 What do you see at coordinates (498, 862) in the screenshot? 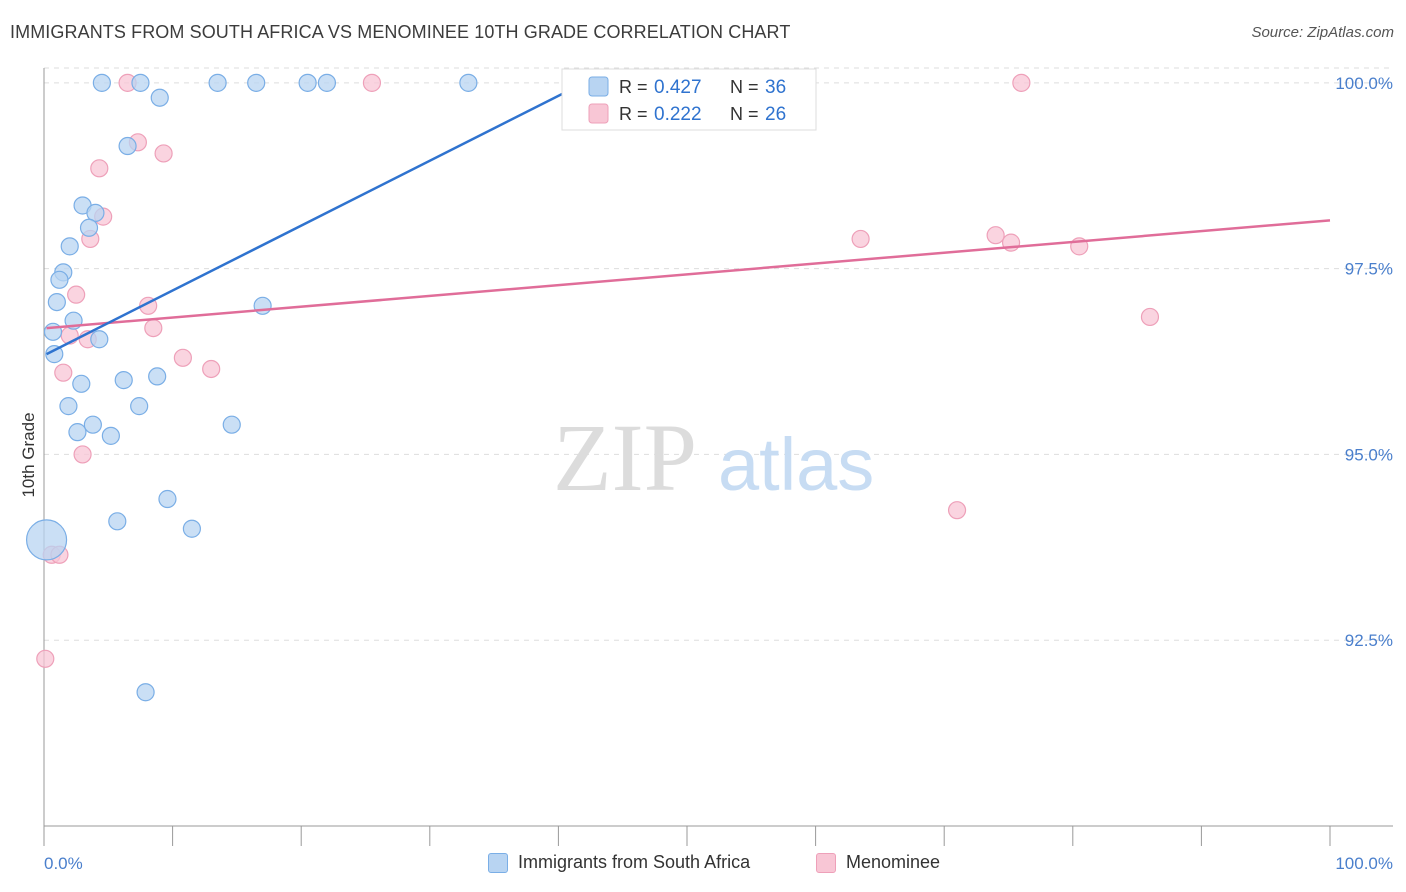
I see `legend-swatch-south-africa` at bounding box center [498, 862].